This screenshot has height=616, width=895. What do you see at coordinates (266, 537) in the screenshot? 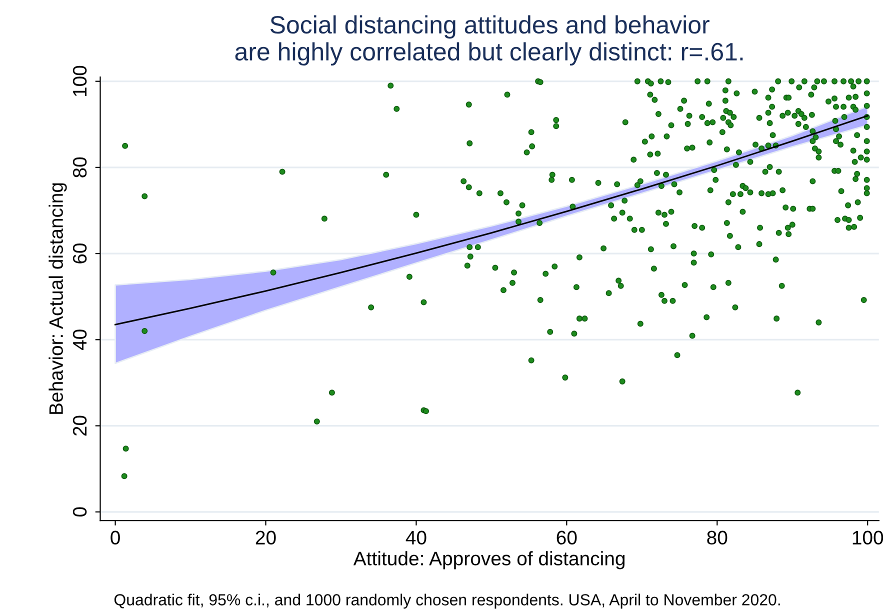
I see `x-tick-label: 20` at bounding box center [266, 537].